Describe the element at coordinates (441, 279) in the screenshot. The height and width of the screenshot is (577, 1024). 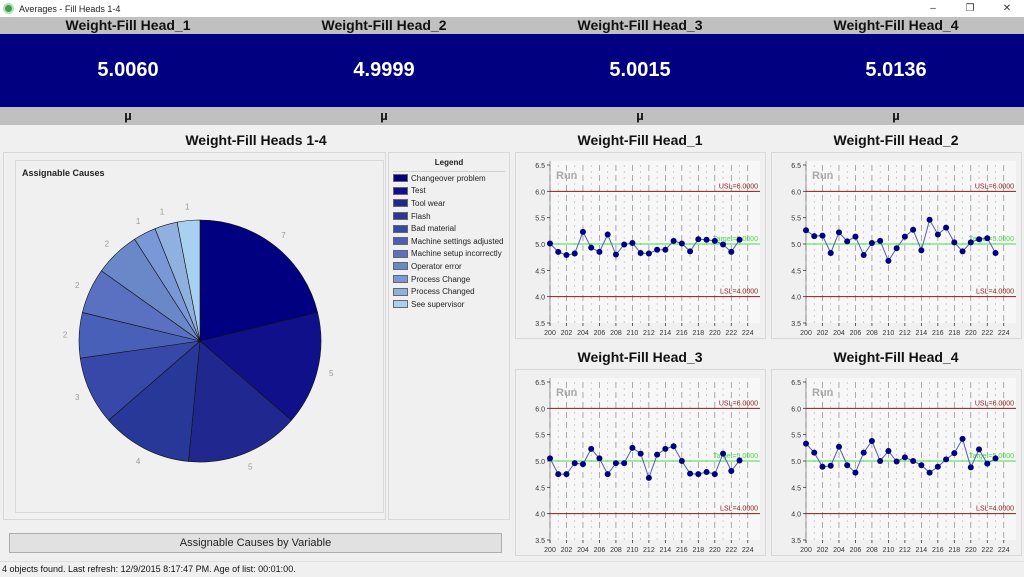
I see `legend-label: Process Change` at that location.